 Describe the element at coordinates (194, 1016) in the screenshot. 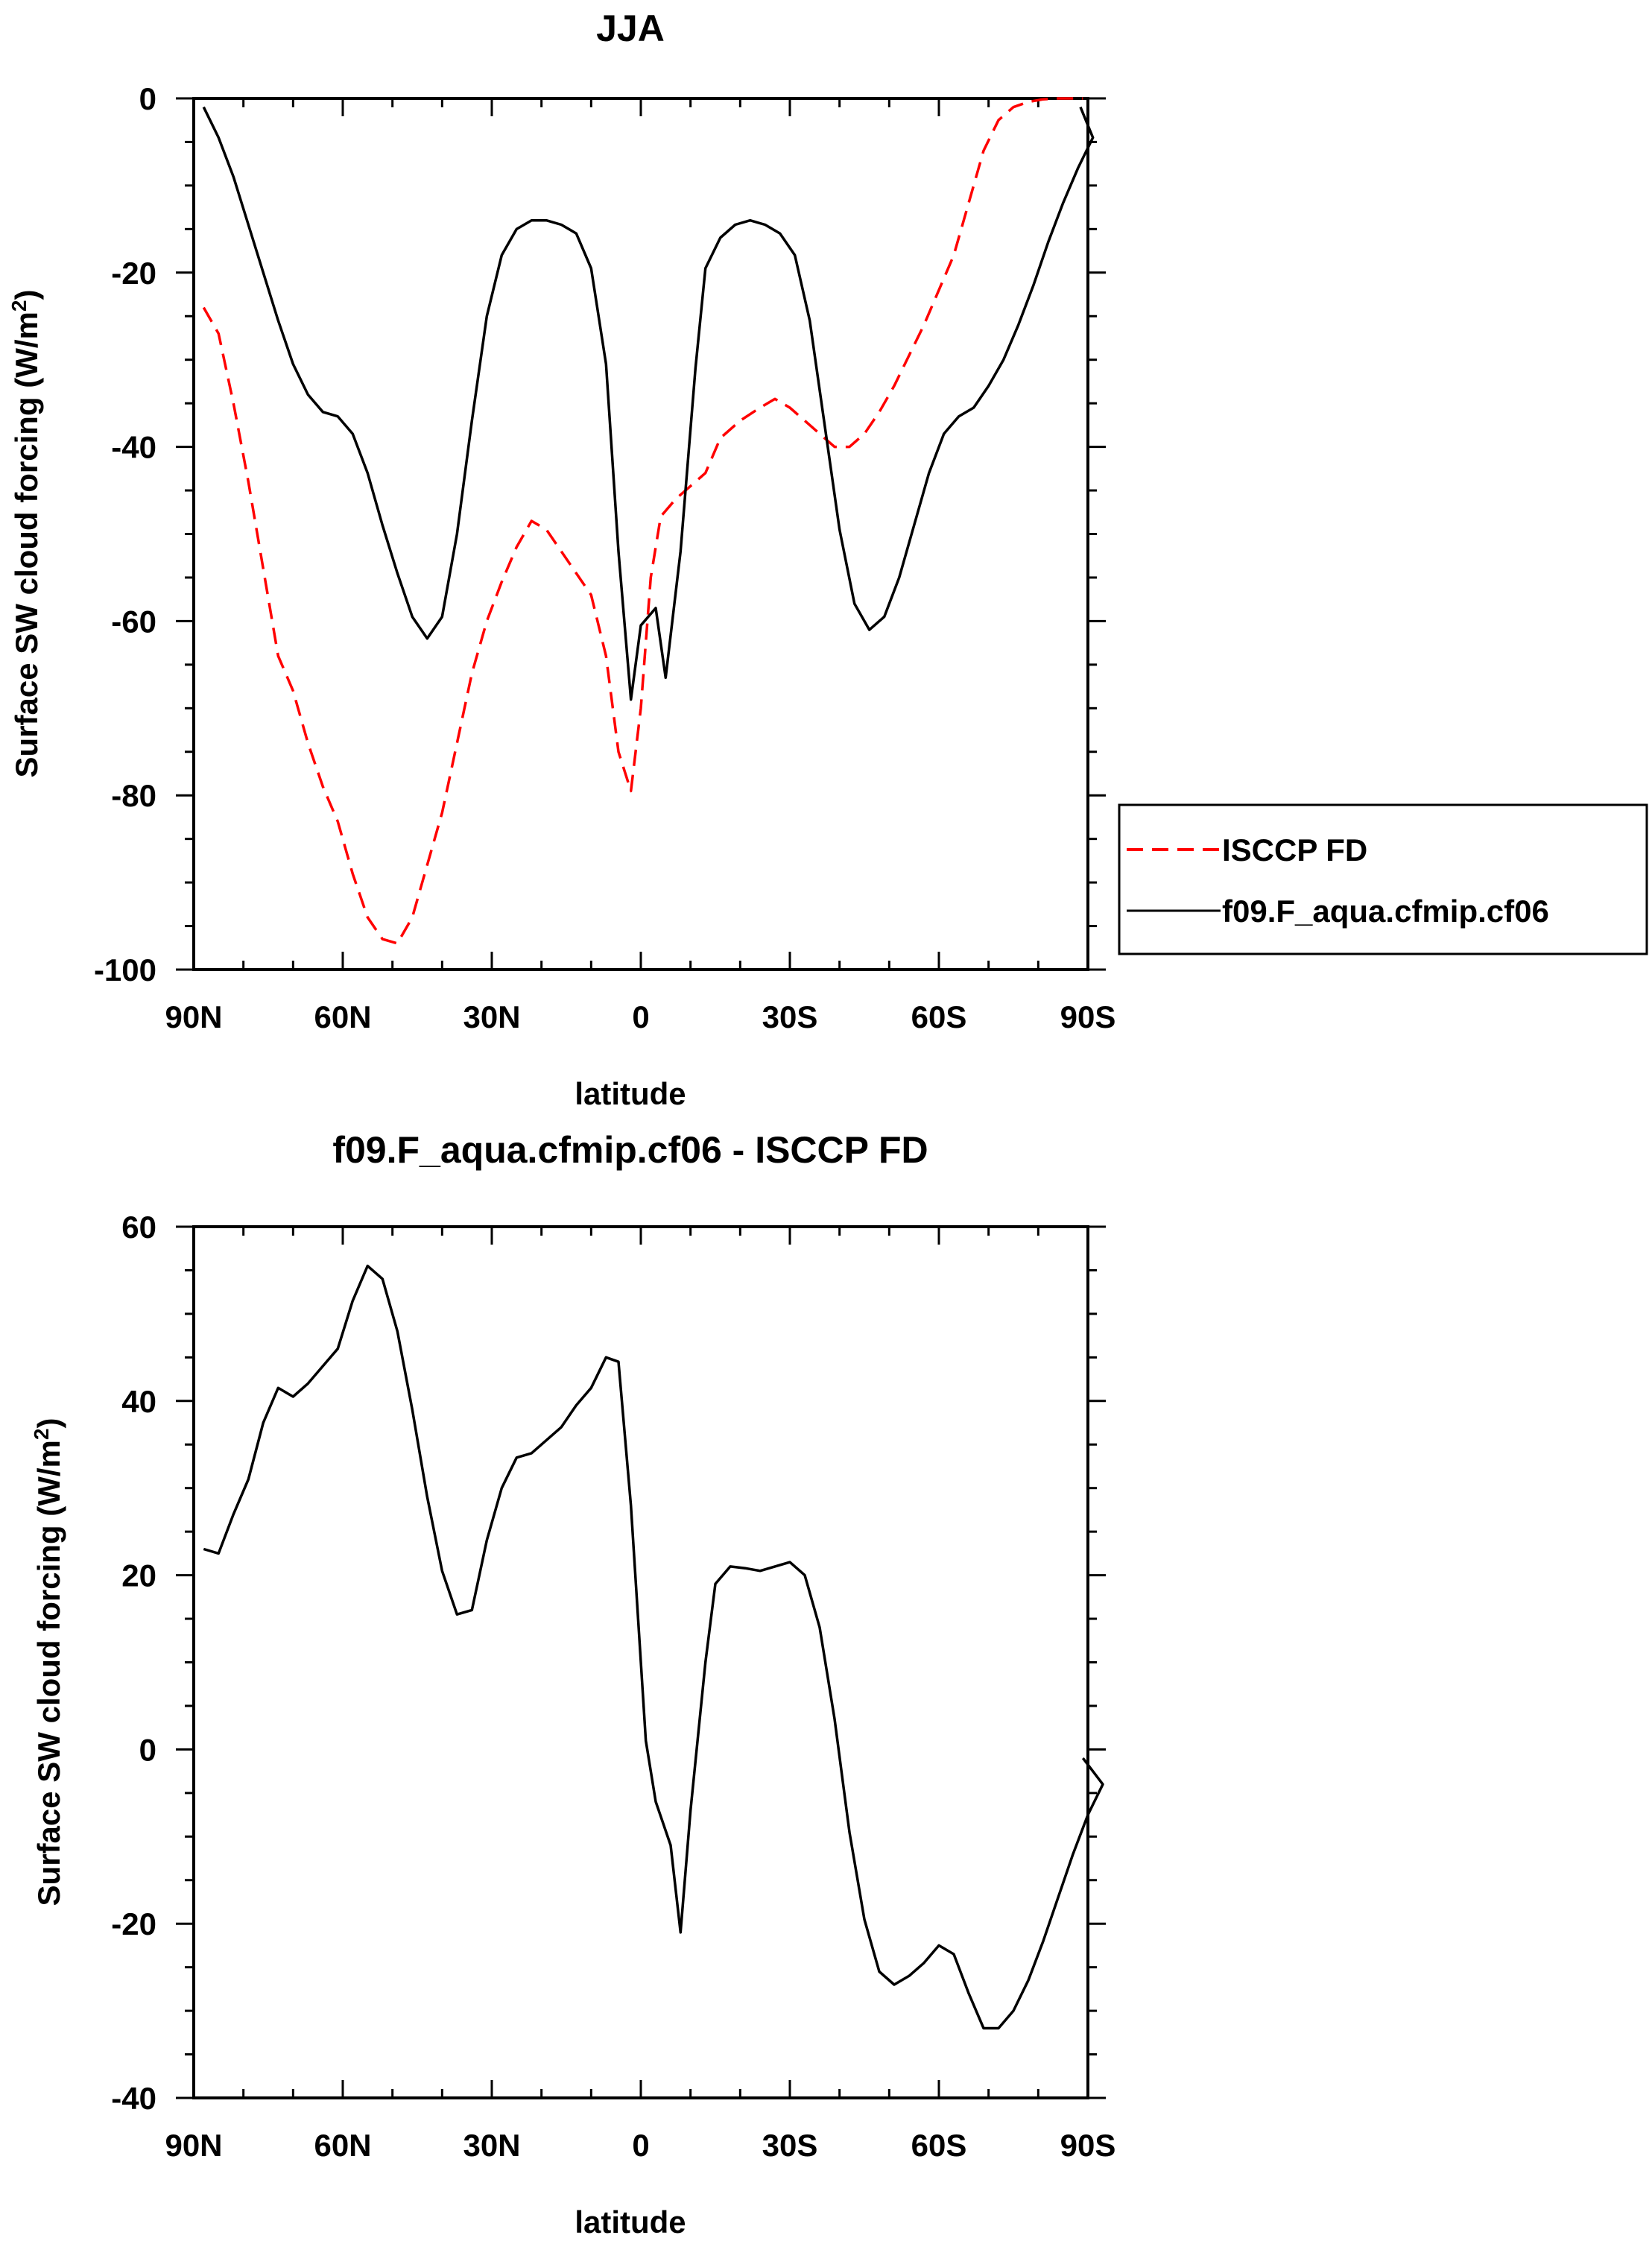

I see `top-x-tick-label: 90N` at that location.